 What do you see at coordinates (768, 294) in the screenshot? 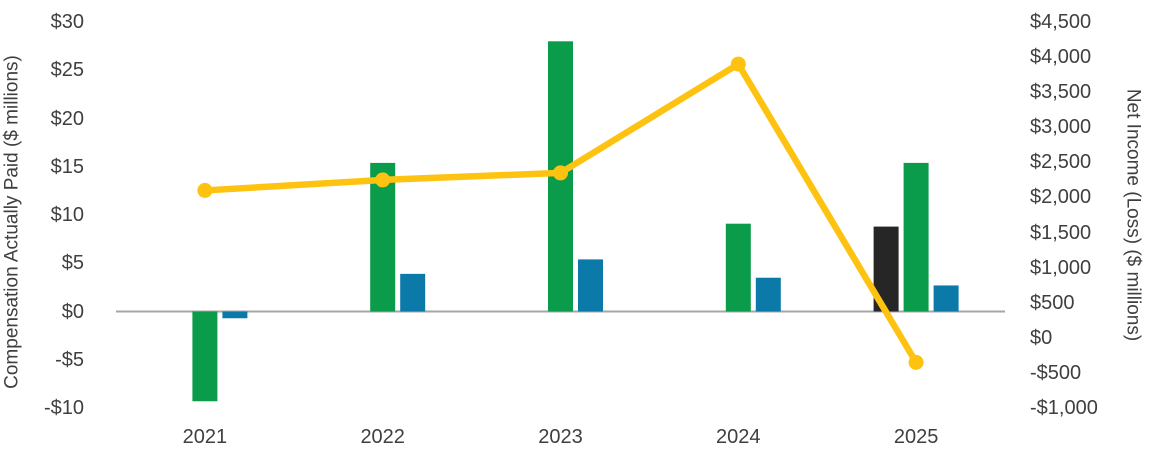
I see `bar-blue-bars-2024` at bounding box center [768, 294].